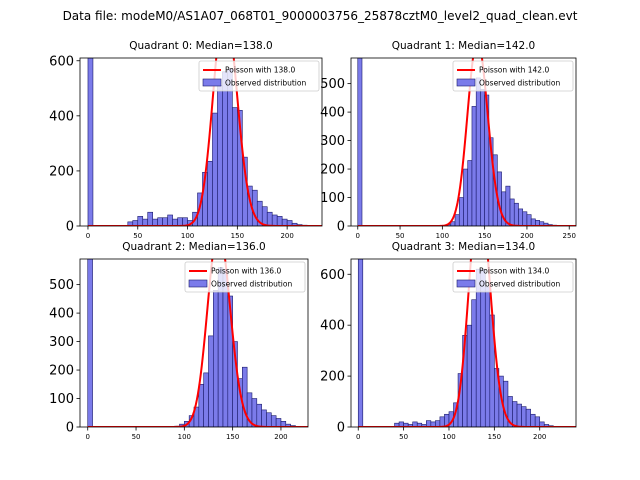  I want to click on quadrant-2-x-tick-label: 100, so click(184, 437).